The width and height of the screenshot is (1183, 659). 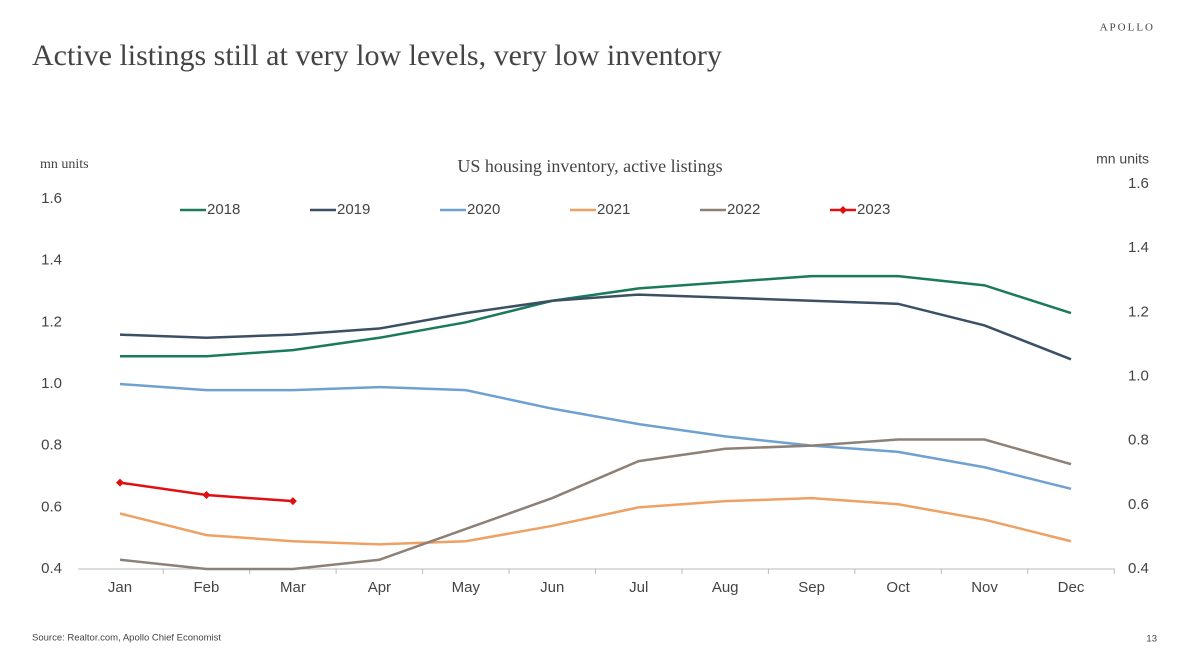 I want to click on legend-label: 2021, so click(x=613, y=209).